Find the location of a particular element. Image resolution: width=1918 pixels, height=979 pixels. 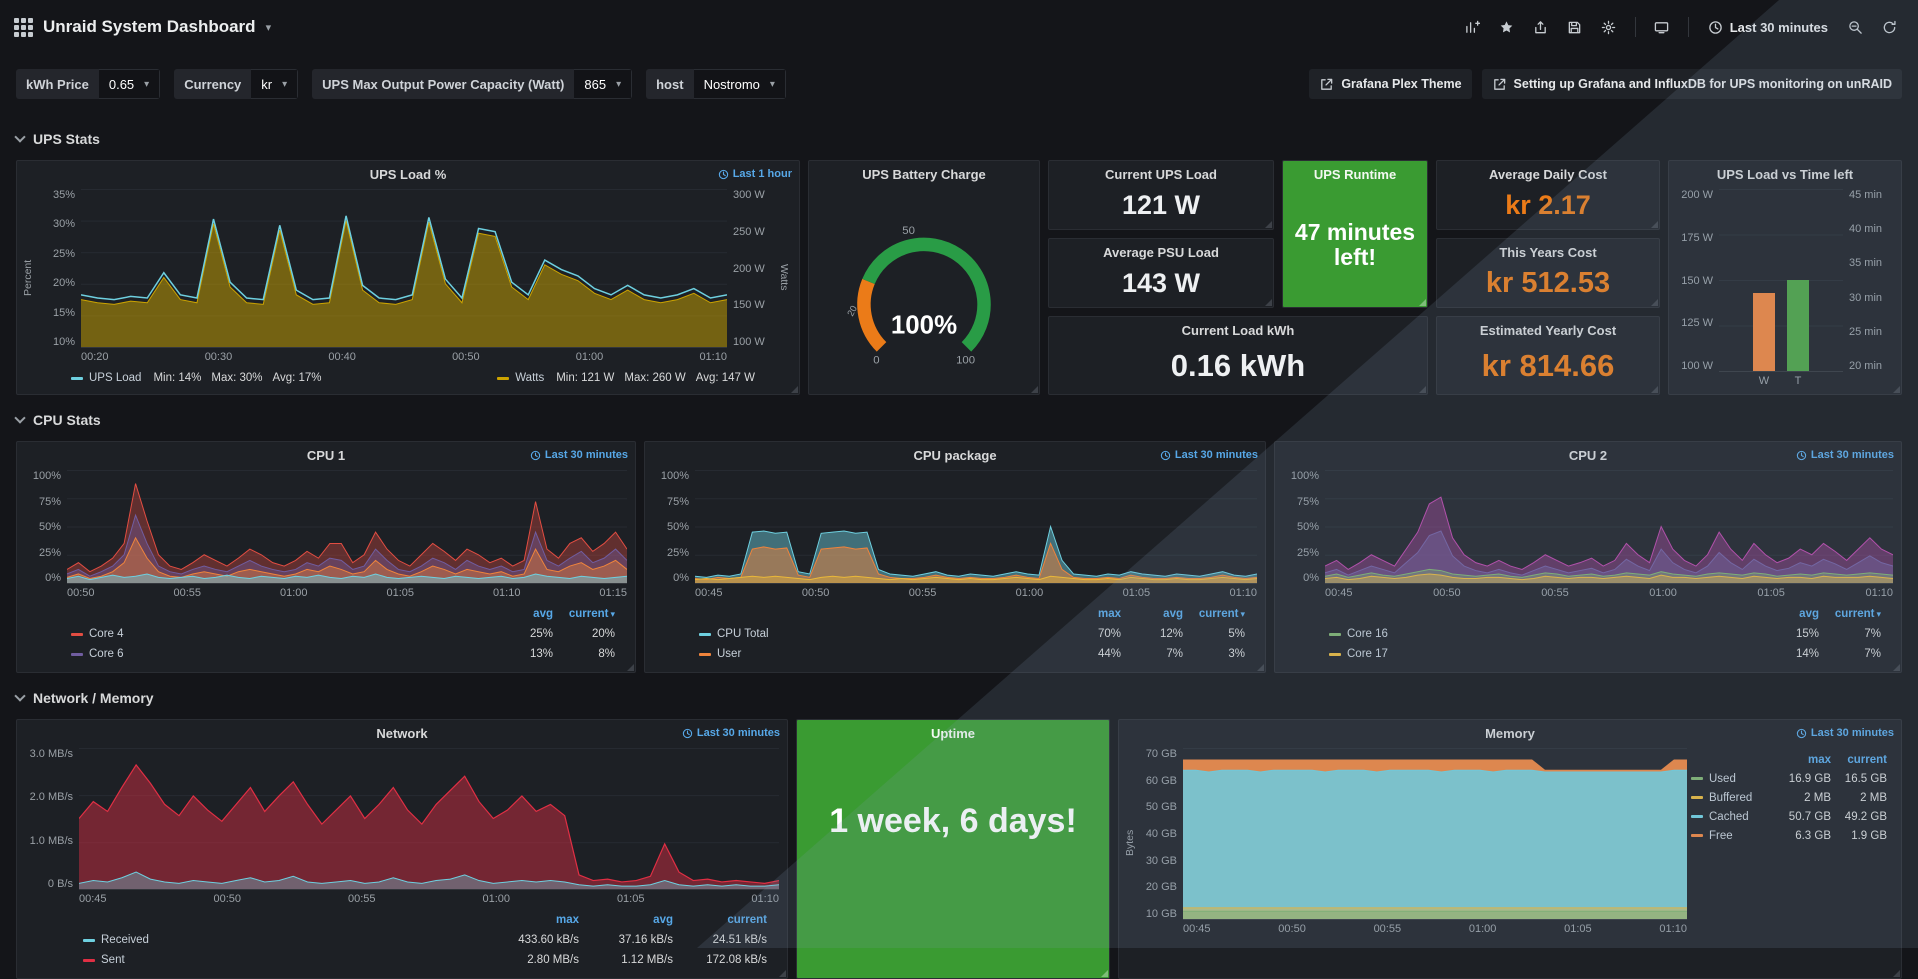

panel-title: CPU 2 is located at coordinates (1588, 455).